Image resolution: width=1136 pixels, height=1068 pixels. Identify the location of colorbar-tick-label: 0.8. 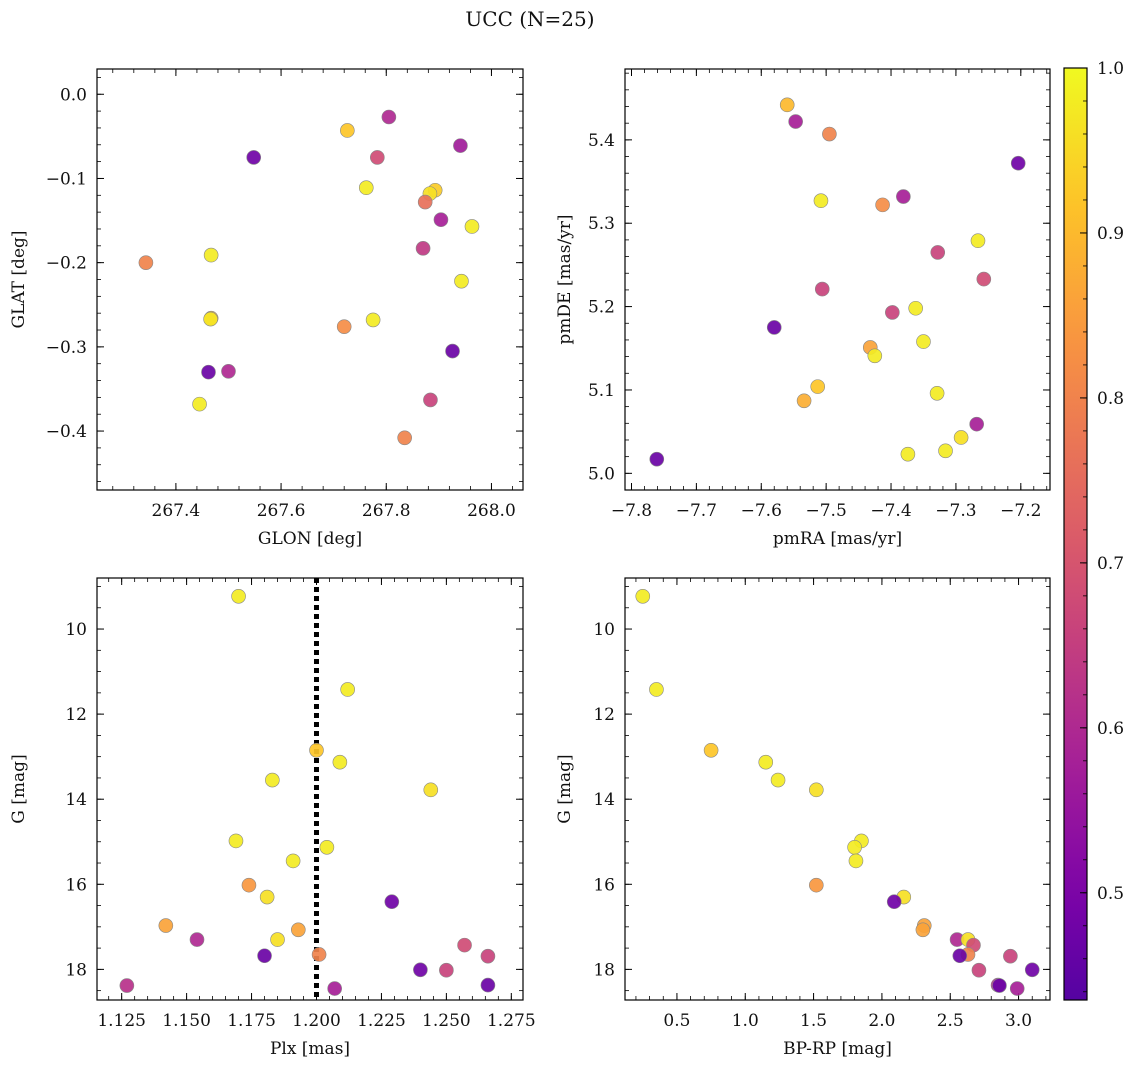
(1110, 399).